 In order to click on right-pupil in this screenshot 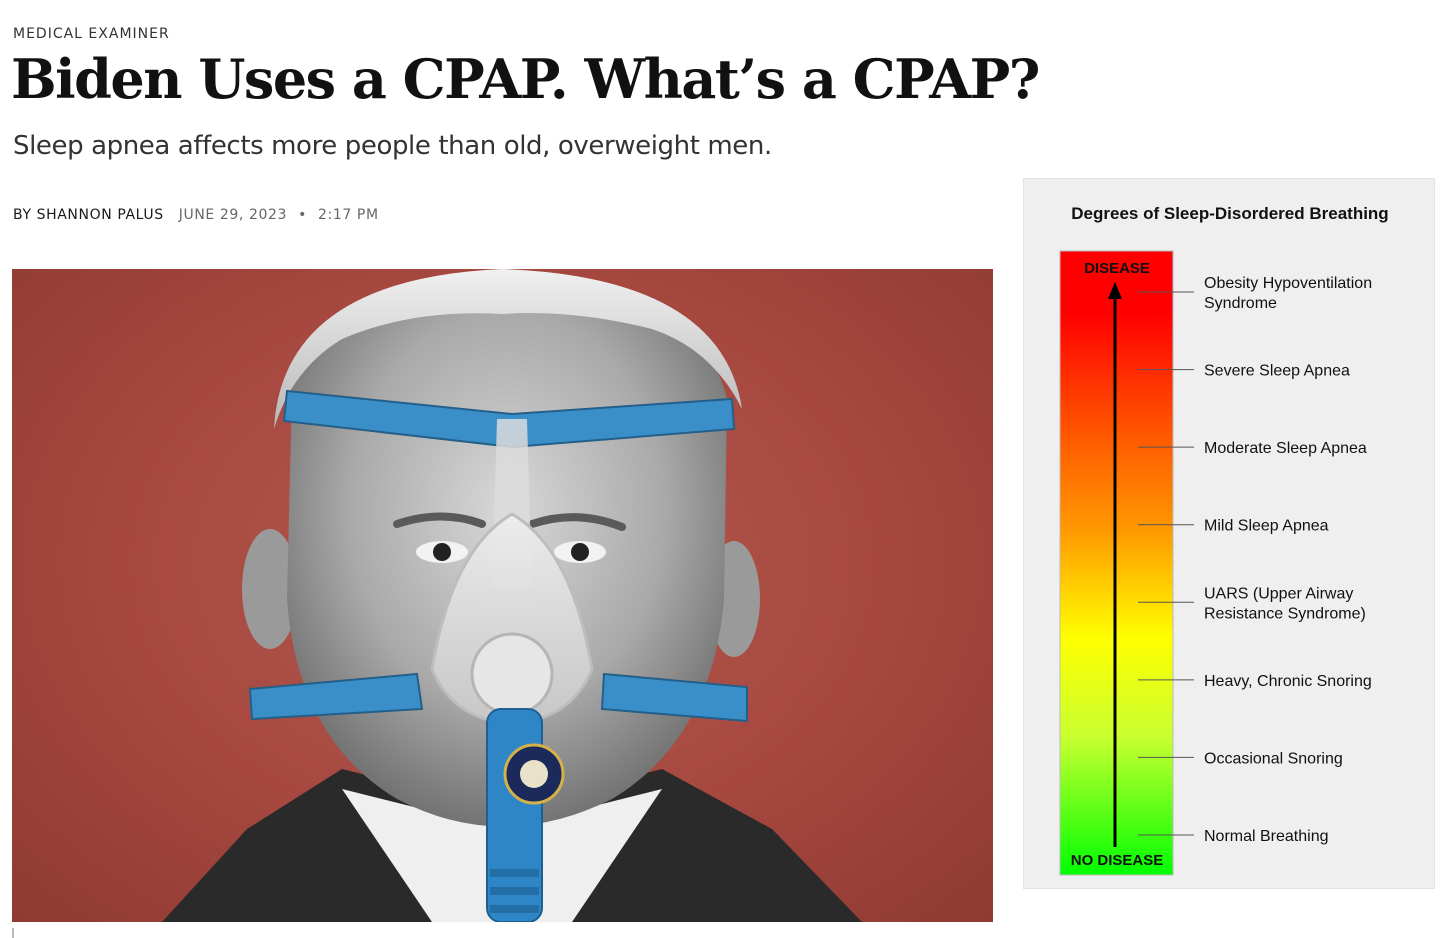, I will do `click(580, 552)`.